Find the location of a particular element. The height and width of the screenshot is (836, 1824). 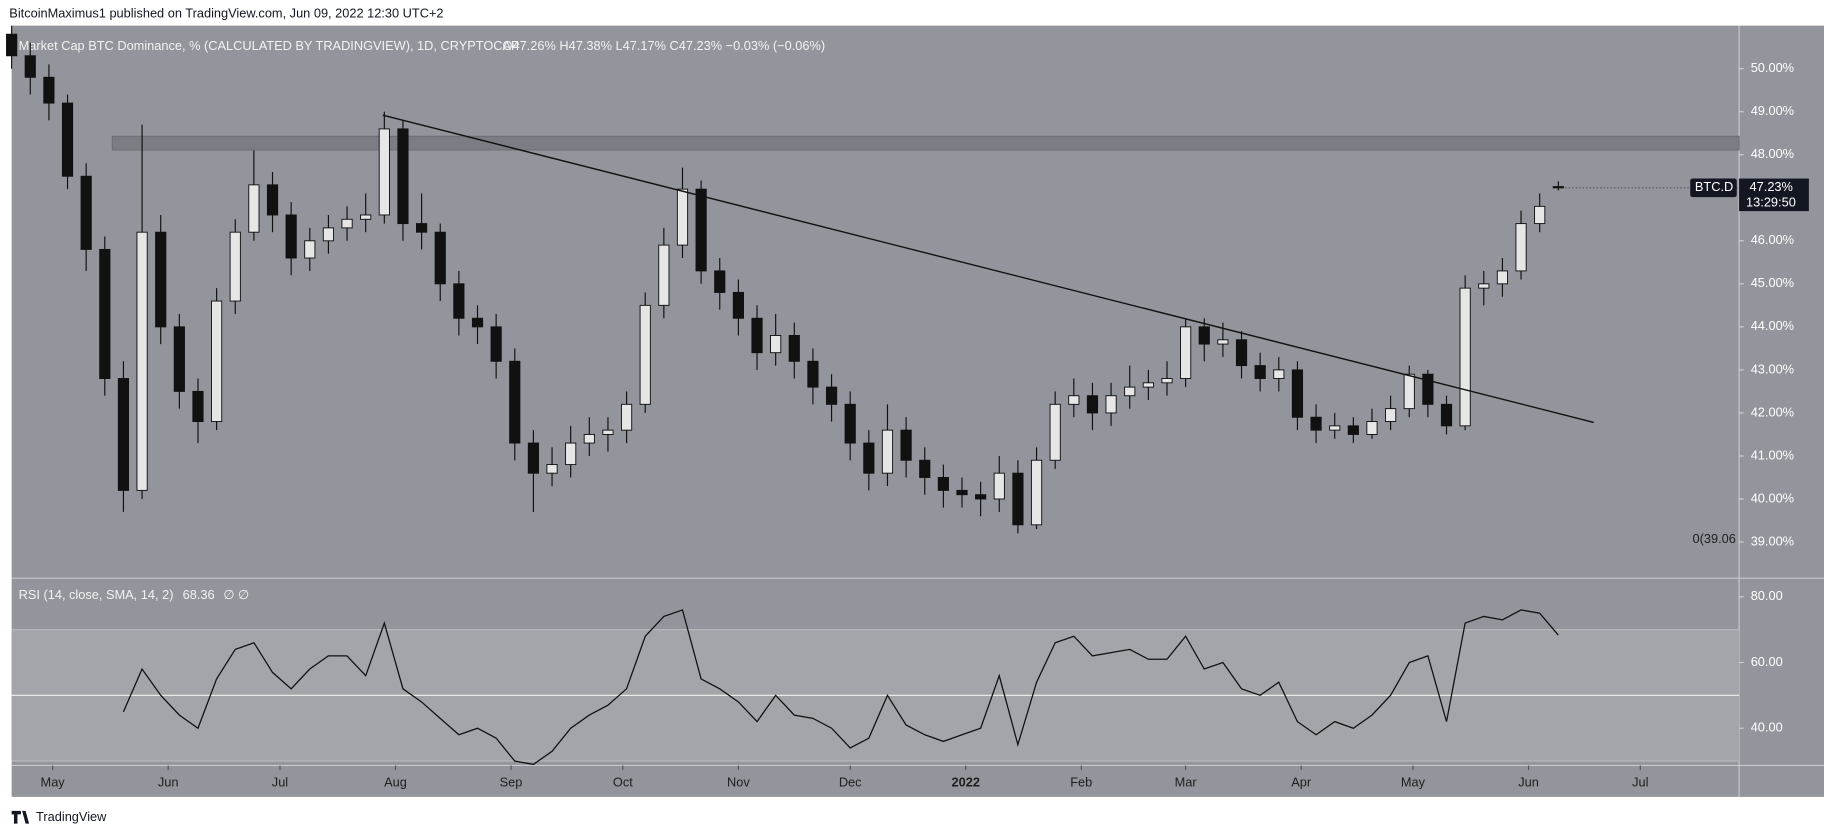

y-tick-label: 49.00% is located at coordinates (1772, 110).